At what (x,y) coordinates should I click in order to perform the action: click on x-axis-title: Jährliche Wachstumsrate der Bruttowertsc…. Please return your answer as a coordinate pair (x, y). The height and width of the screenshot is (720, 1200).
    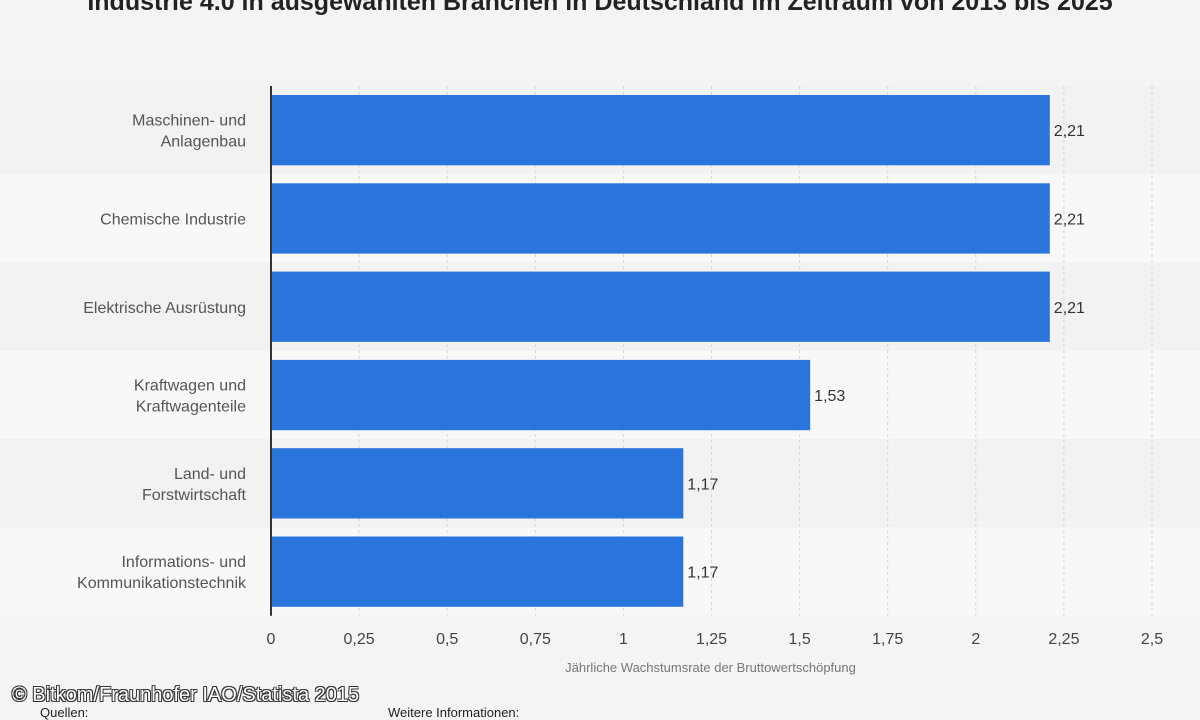
    Looking at the image, I should click on (710, 667).